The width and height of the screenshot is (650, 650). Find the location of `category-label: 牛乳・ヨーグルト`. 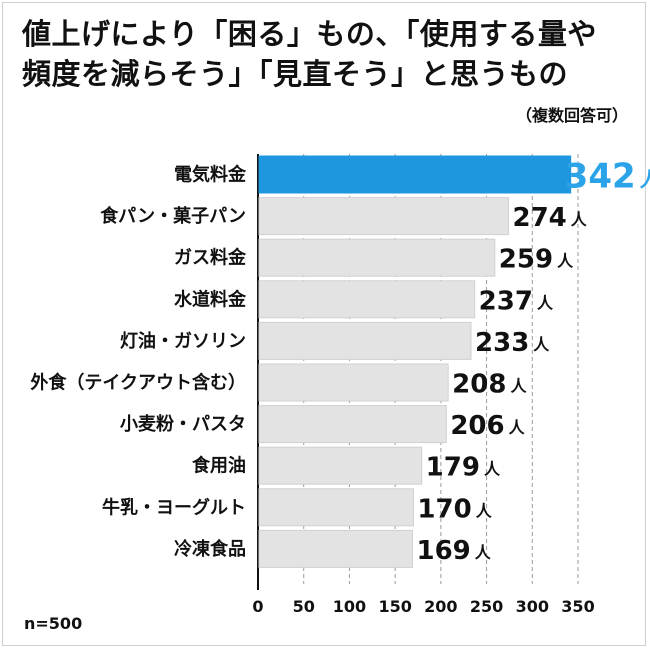

category-label: 牛乳・ヨーグルト is located at coordinates (174, 507).